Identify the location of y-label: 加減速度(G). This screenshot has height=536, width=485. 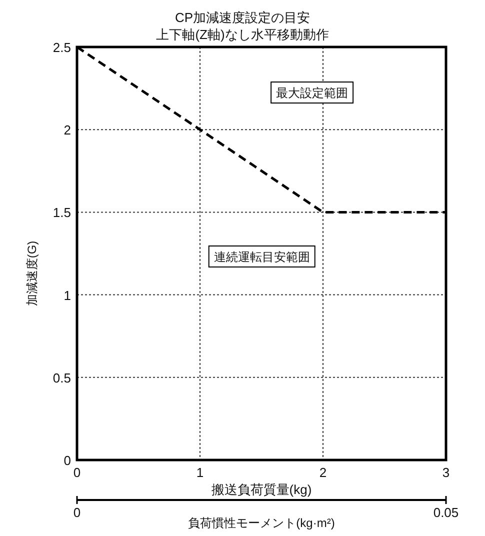
(32, 273).